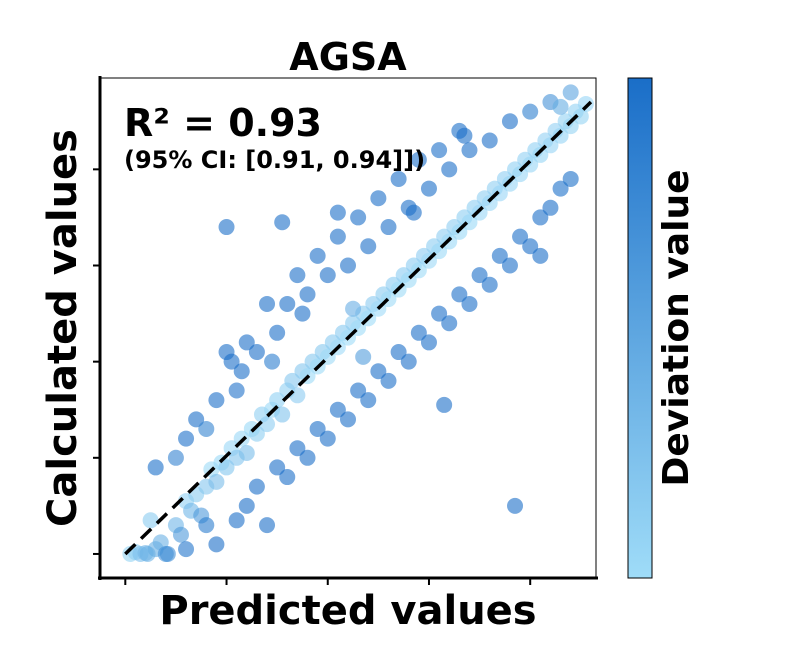 Image resolution: width=800 pixels, height=650 pixels. What do you see at coordinates (63, 328) in the screenshot?
I see `y-axis-label: Calculated values` at bounding box center [63, 328].